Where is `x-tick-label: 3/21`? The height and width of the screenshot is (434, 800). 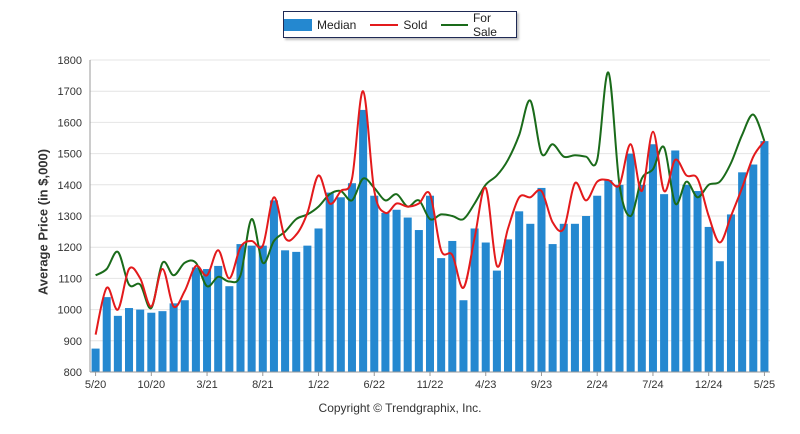
x-tick-label: 3/21 is located at coordinates (206, 385).